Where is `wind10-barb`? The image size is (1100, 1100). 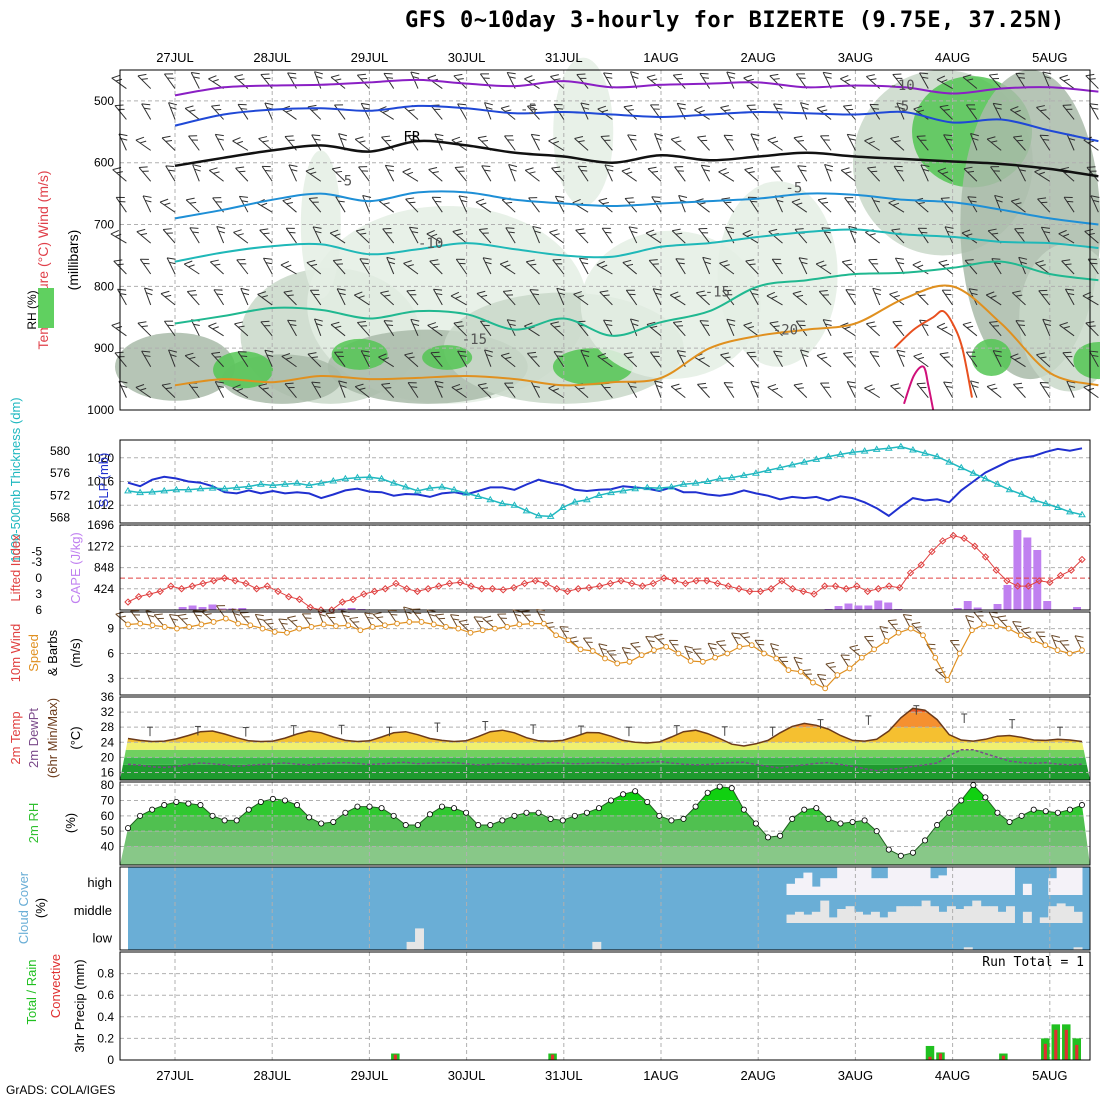 wind10-barb is located at coordinates (831, 668).